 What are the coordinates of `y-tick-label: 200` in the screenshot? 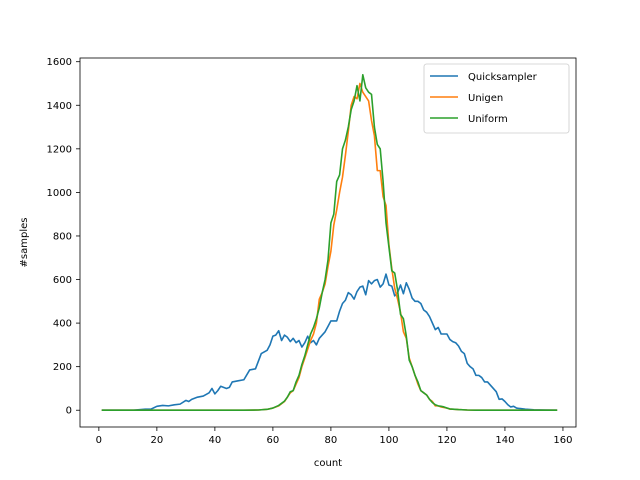 It's located at (62, 367).